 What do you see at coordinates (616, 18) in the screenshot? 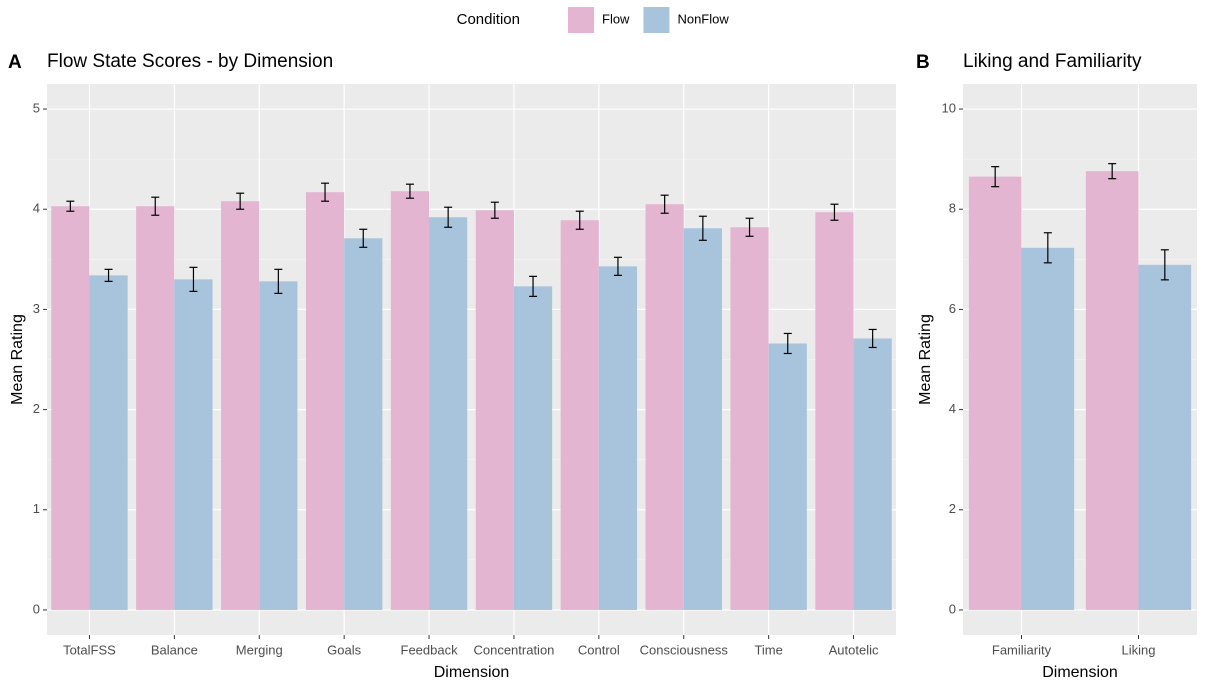
I see `legend-label: Flow` at bounding box center [616, 18].